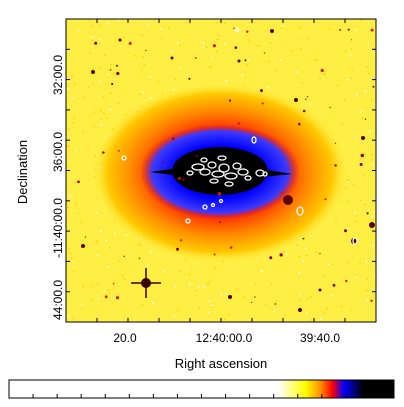  What do you see at coordinates (125, 338) in the screenshot?
I see `x-tick-label-1: 20.0` at bounding box center [125, 338].